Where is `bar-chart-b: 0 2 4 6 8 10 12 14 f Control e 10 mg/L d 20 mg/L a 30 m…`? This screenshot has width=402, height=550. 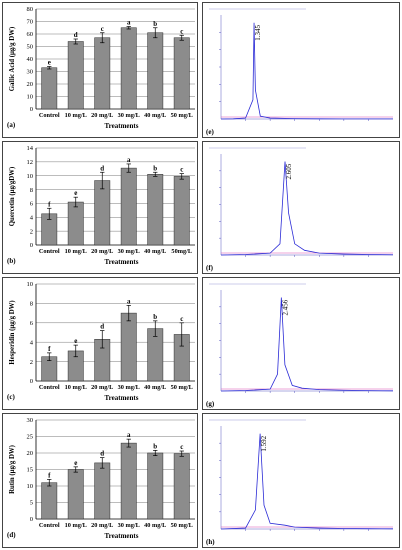
bar-chart-b: 0 2 4 6 8 10 12 14 f Control e 10 mg/L d 20 mg/L a 30 m… is located at coordinates (101, 205).